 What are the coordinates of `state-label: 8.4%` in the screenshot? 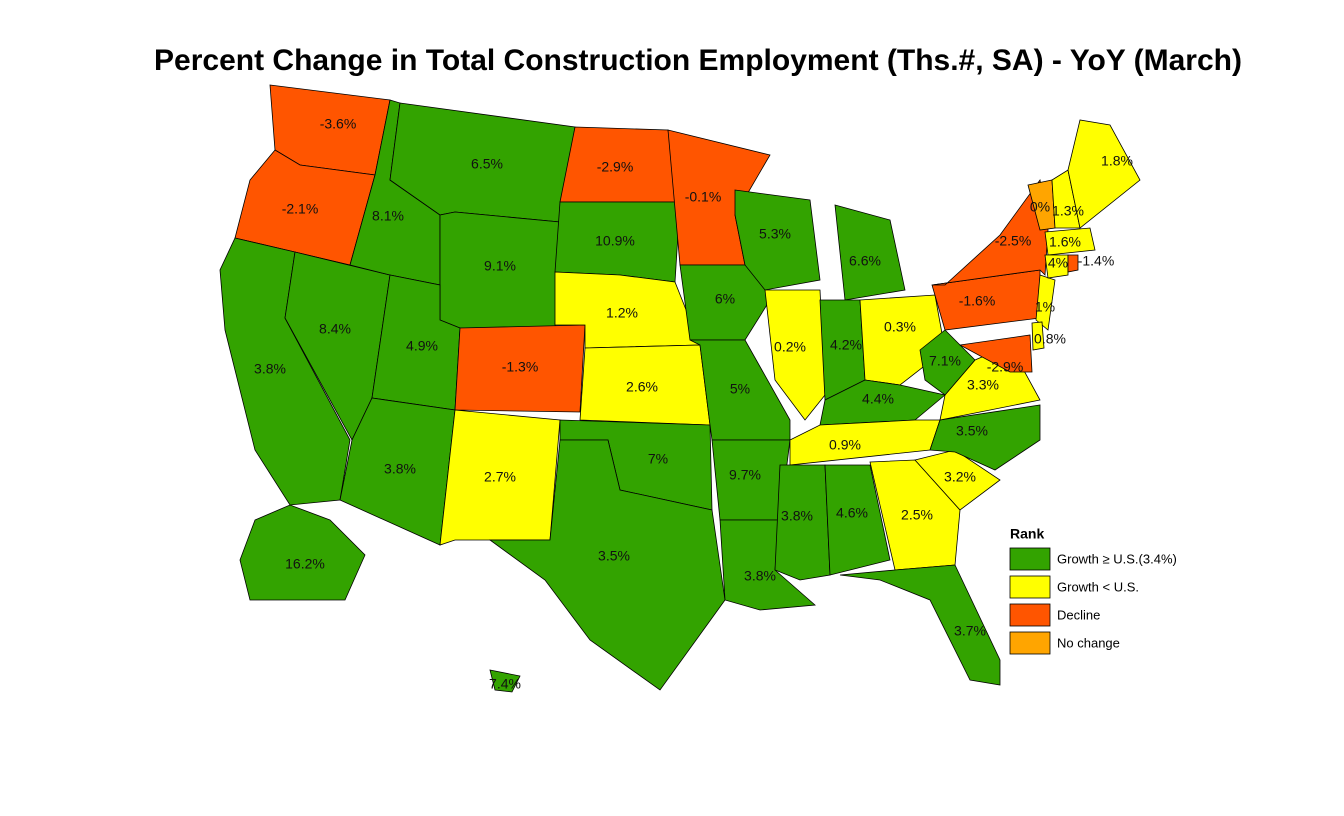 It's located at (335, 329).